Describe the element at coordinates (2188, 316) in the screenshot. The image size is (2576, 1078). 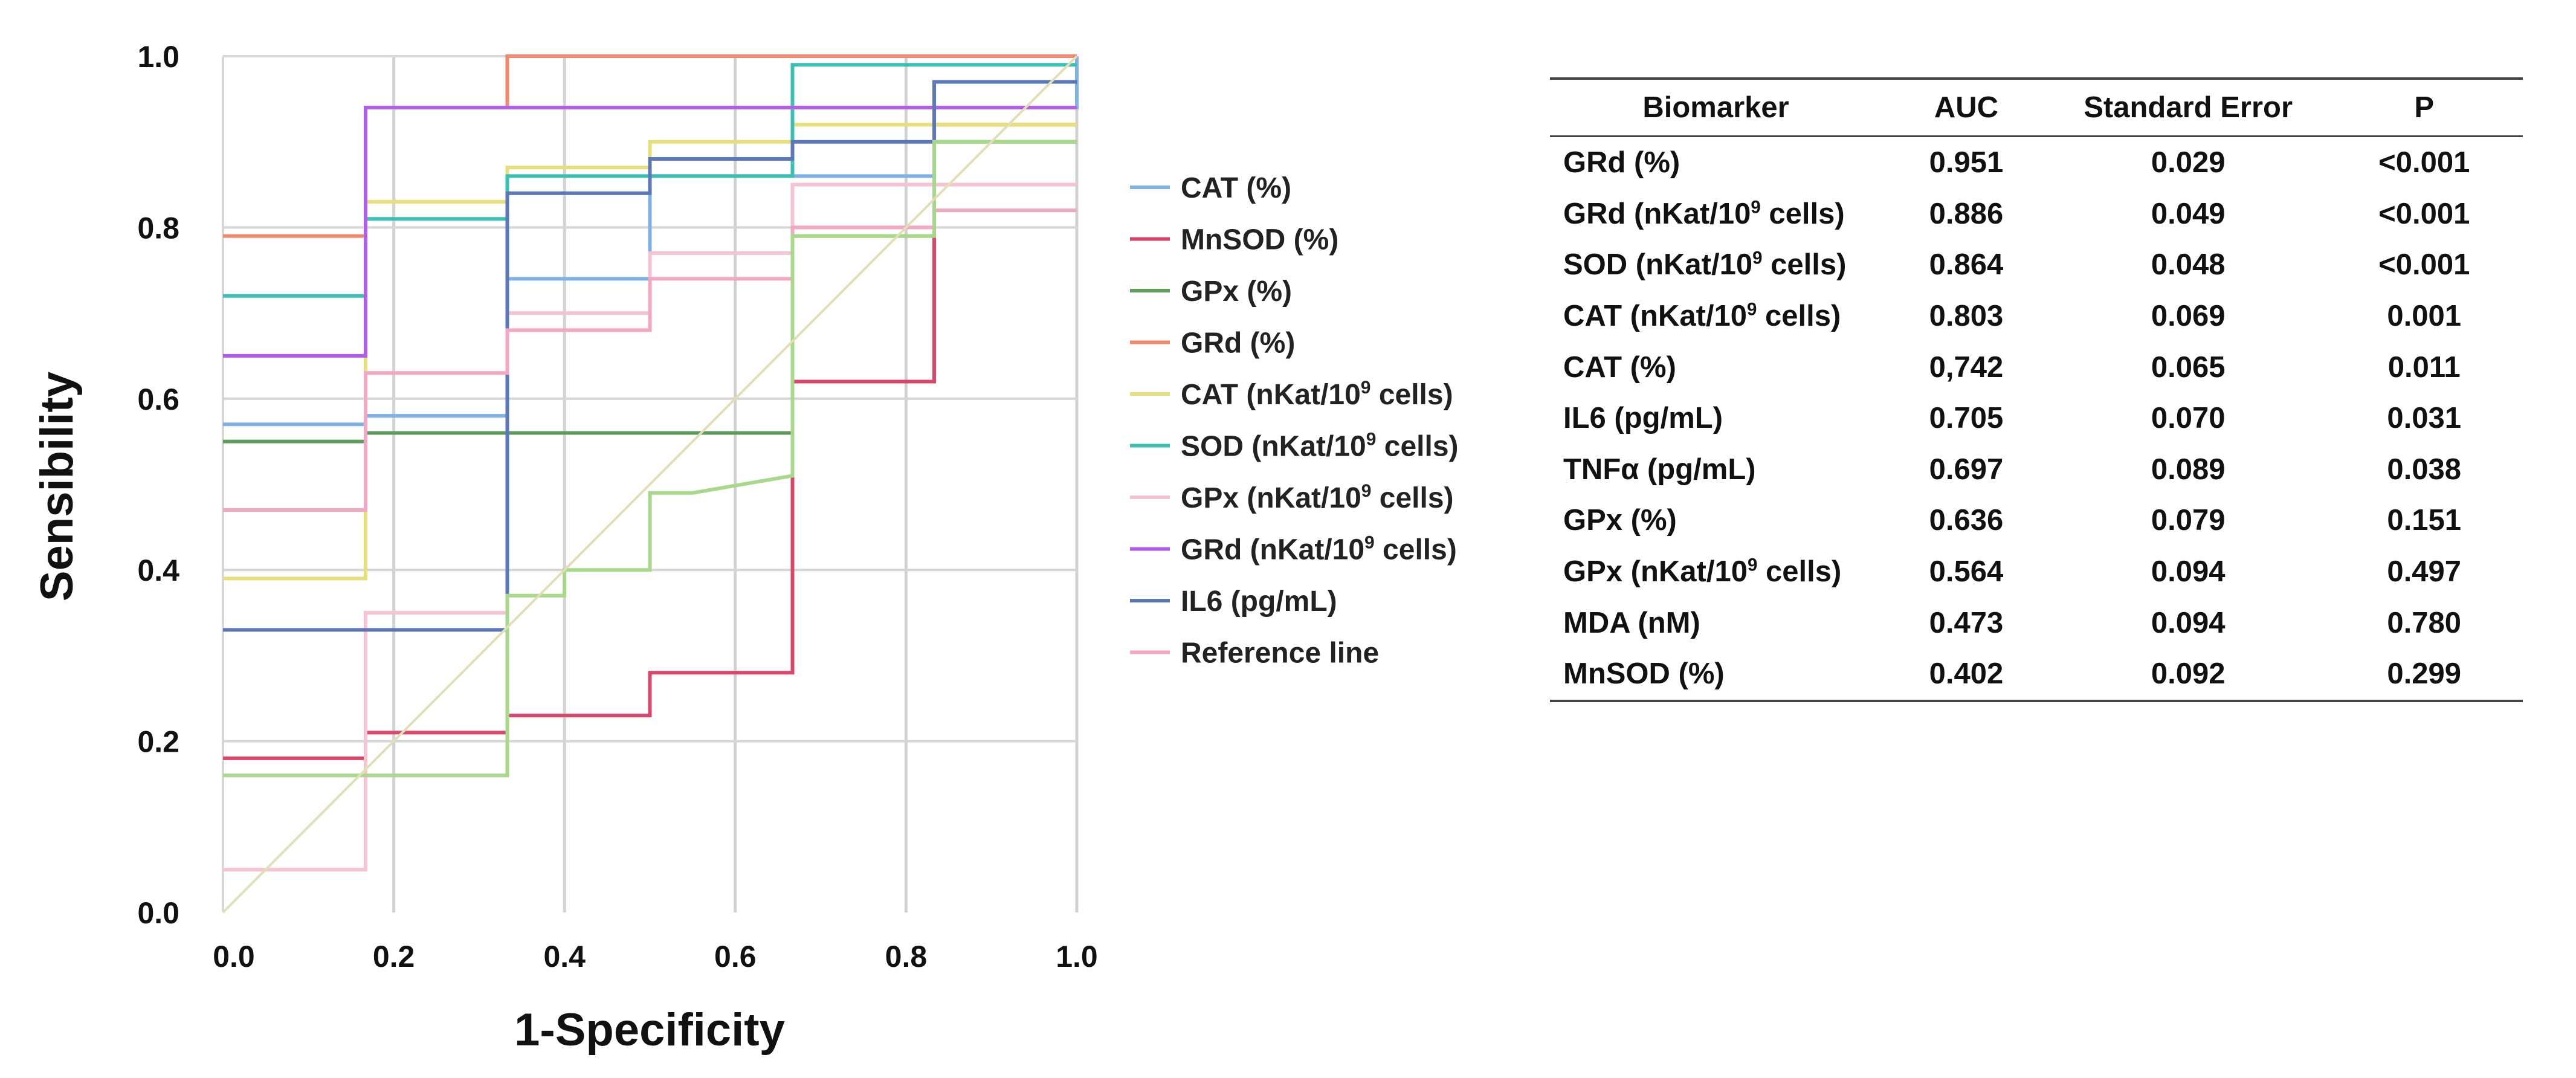
I see `cell-standard-error: 0.069` at that location.